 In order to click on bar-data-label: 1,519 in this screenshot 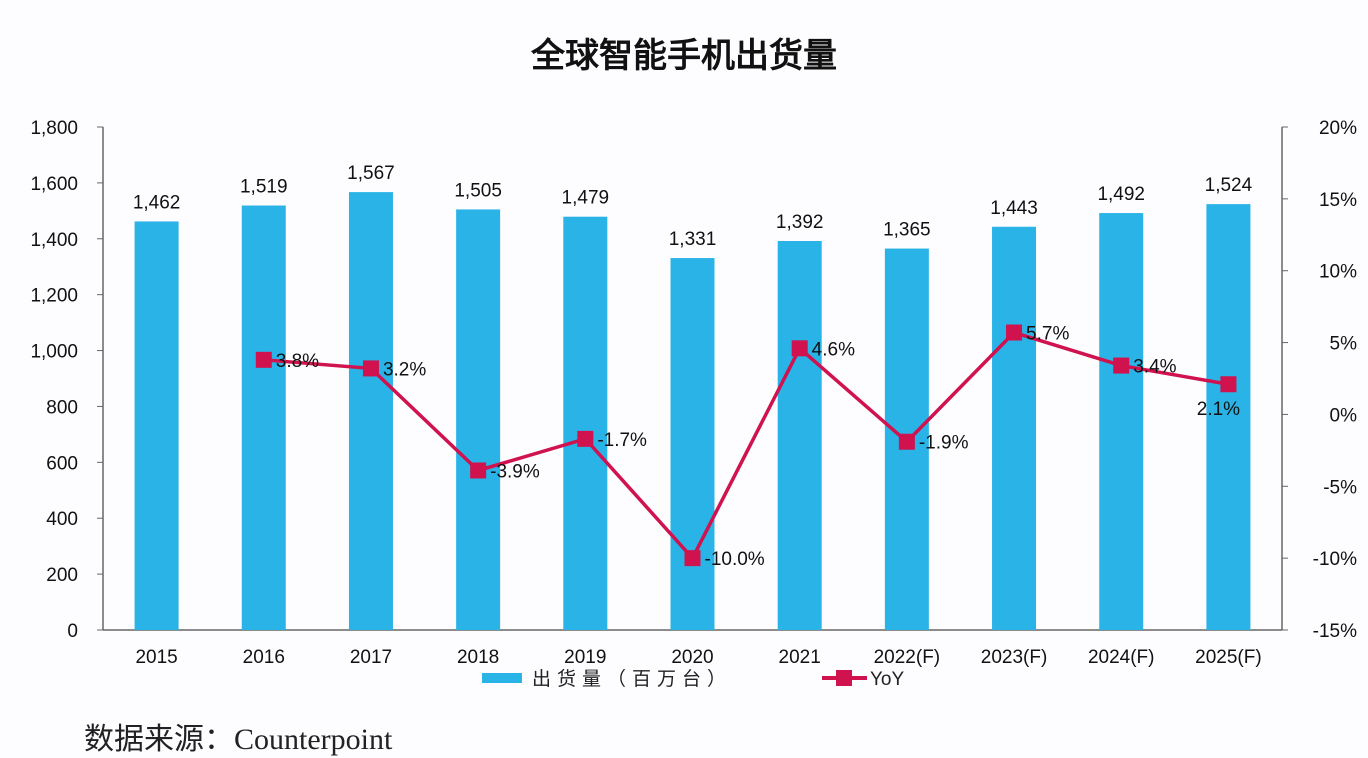, I will do `click(264, 187)`.